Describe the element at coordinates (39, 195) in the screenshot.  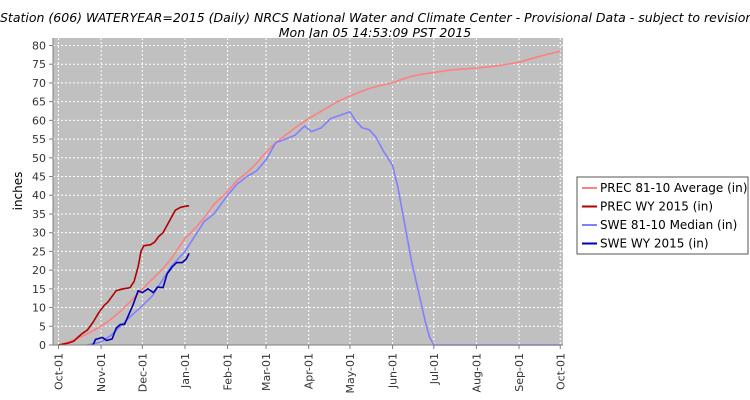
I see `y-tick-label: 40` at that location.